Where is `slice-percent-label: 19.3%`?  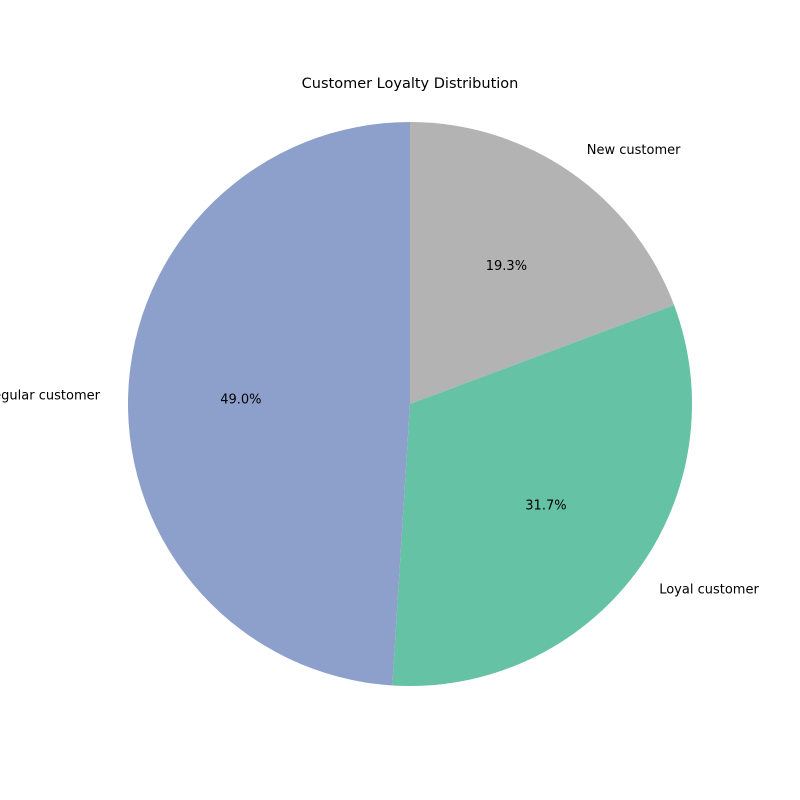 slice-percent-label: 19.3% is located at coordinates (506, 266).